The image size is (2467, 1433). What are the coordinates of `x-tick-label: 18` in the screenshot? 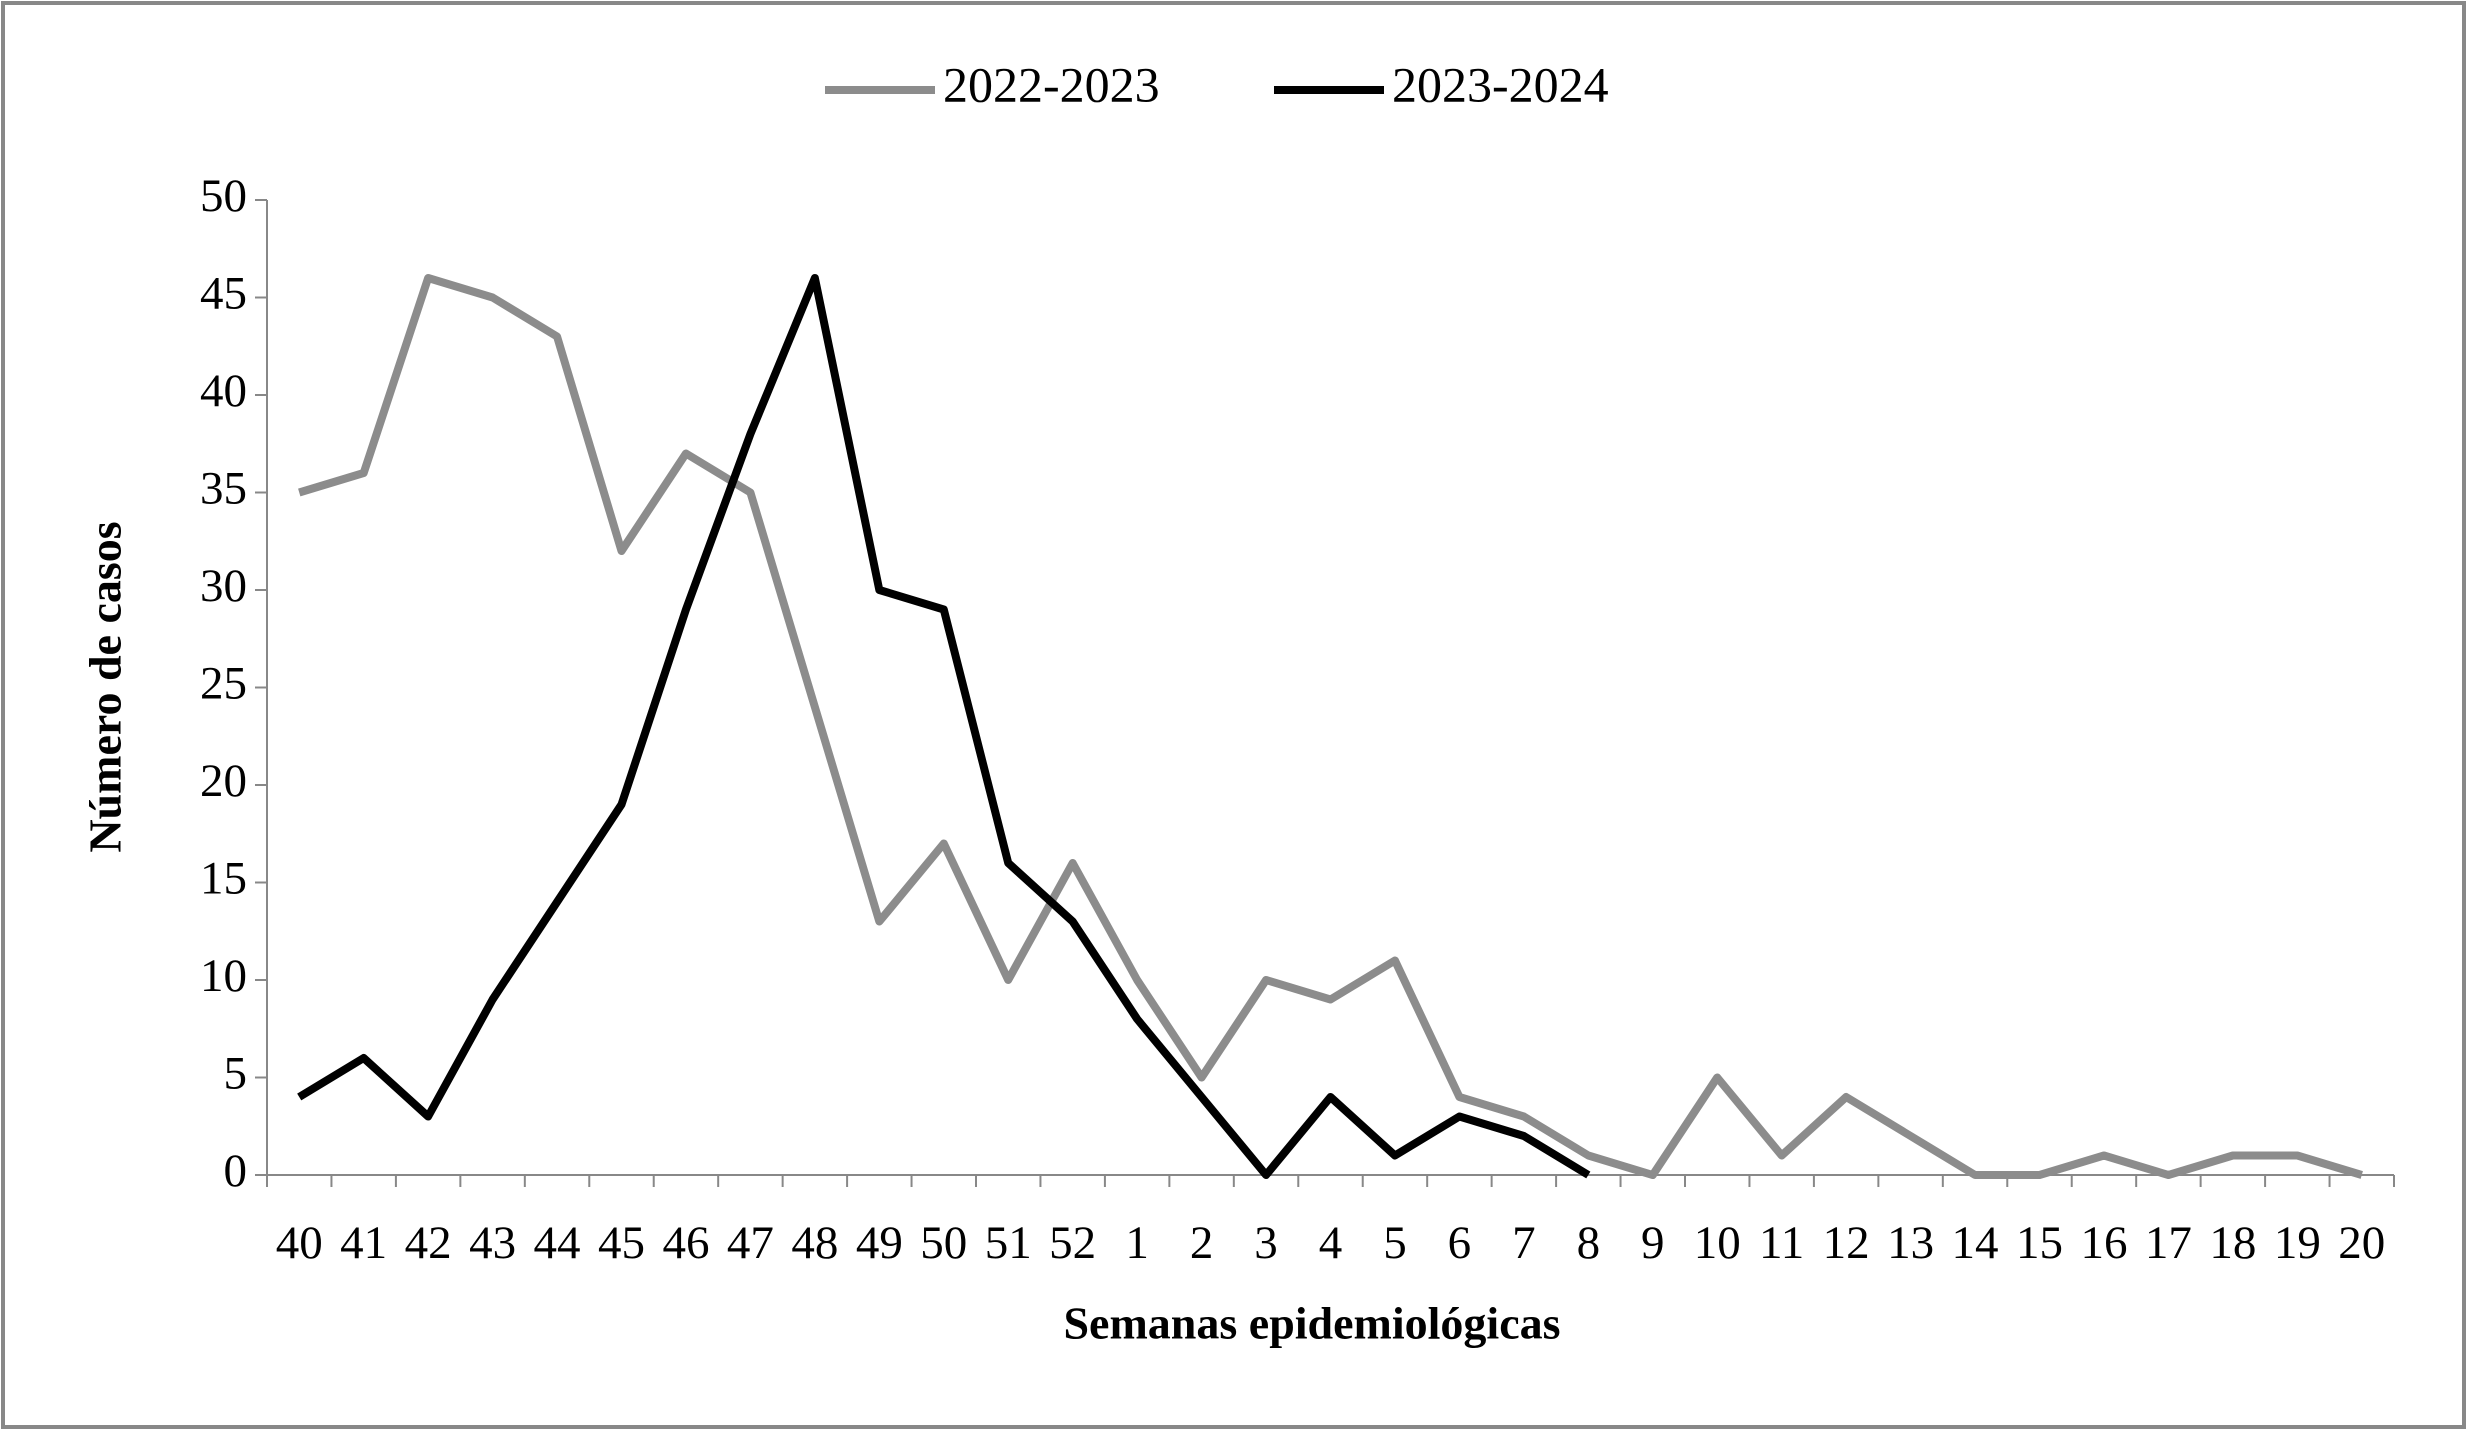 It's located at (2232, 1243).